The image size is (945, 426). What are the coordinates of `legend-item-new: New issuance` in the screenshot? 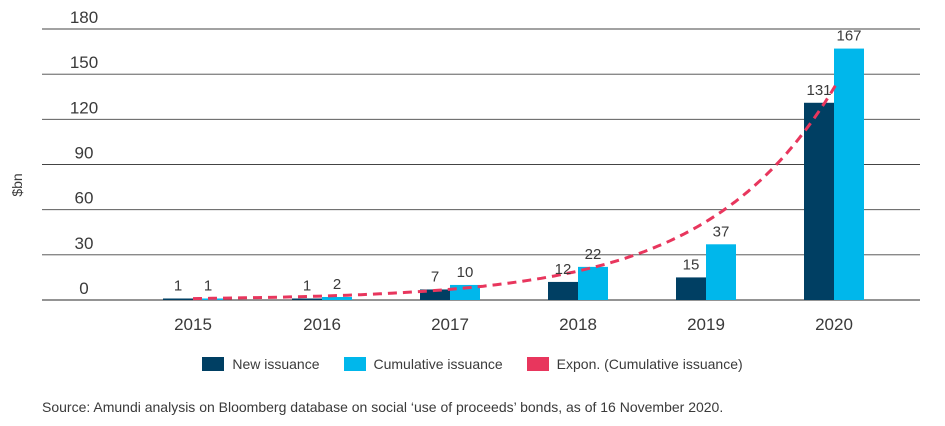 It's located at (261, 364).